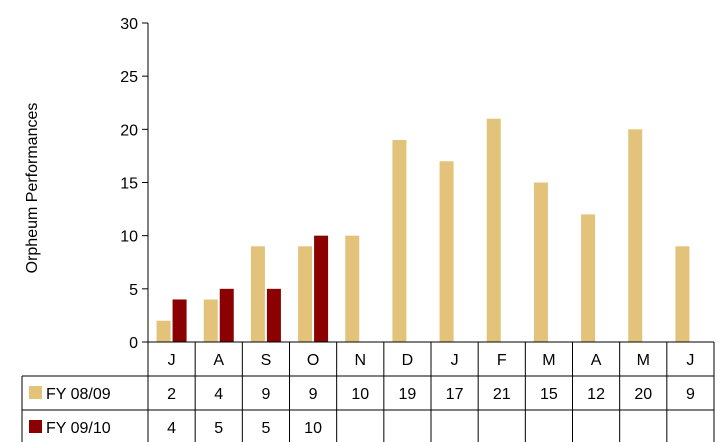 The width and height of the screenshot is (725, 442). What do you see at coordinates (129, 77) in the screenshot?
I see `y-tick-label: 25` at bounding box center [129, 77].